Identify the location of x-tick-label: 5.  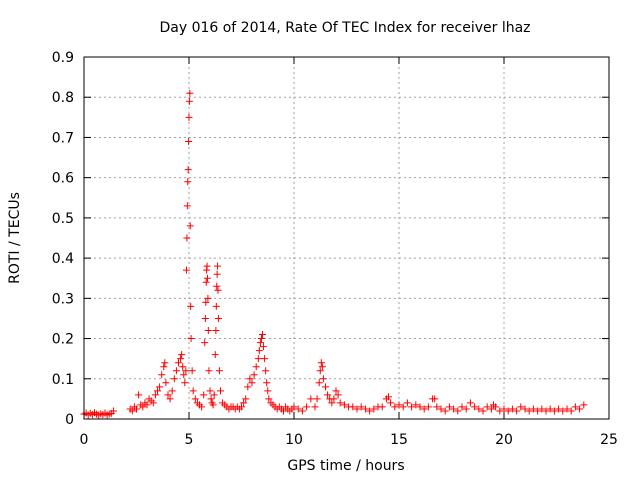
(189, 440).